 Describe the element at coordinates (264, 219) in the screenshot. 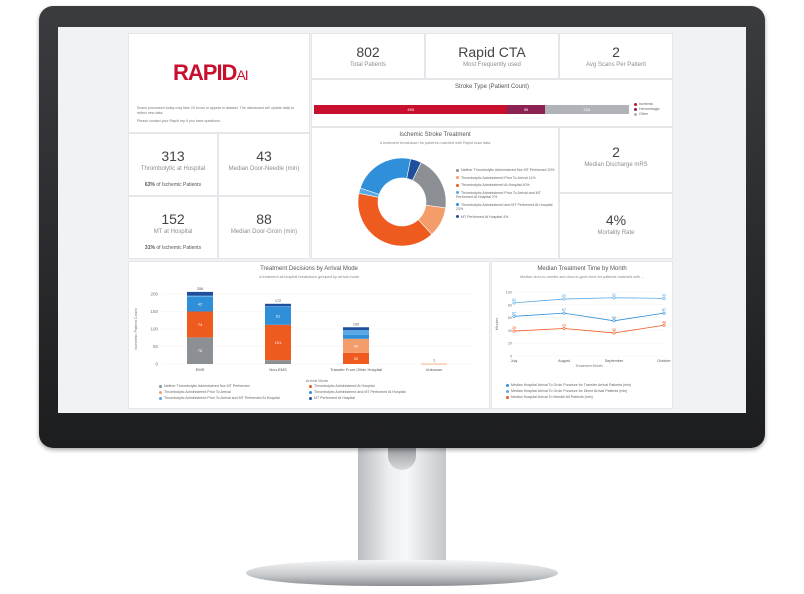

I see `kpi-value: 88` at that location.